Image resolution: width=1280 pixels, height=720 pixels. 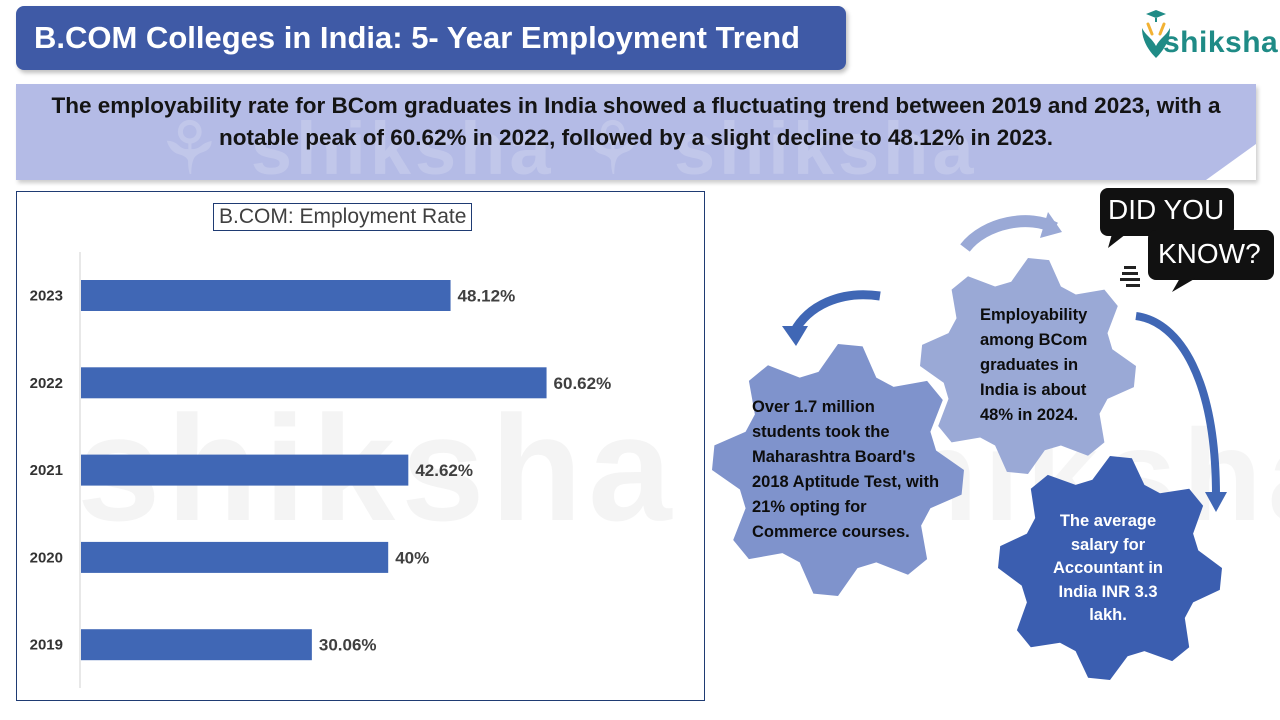 I want to click on category-label-2022: 2022, so click(x=46, y=383).